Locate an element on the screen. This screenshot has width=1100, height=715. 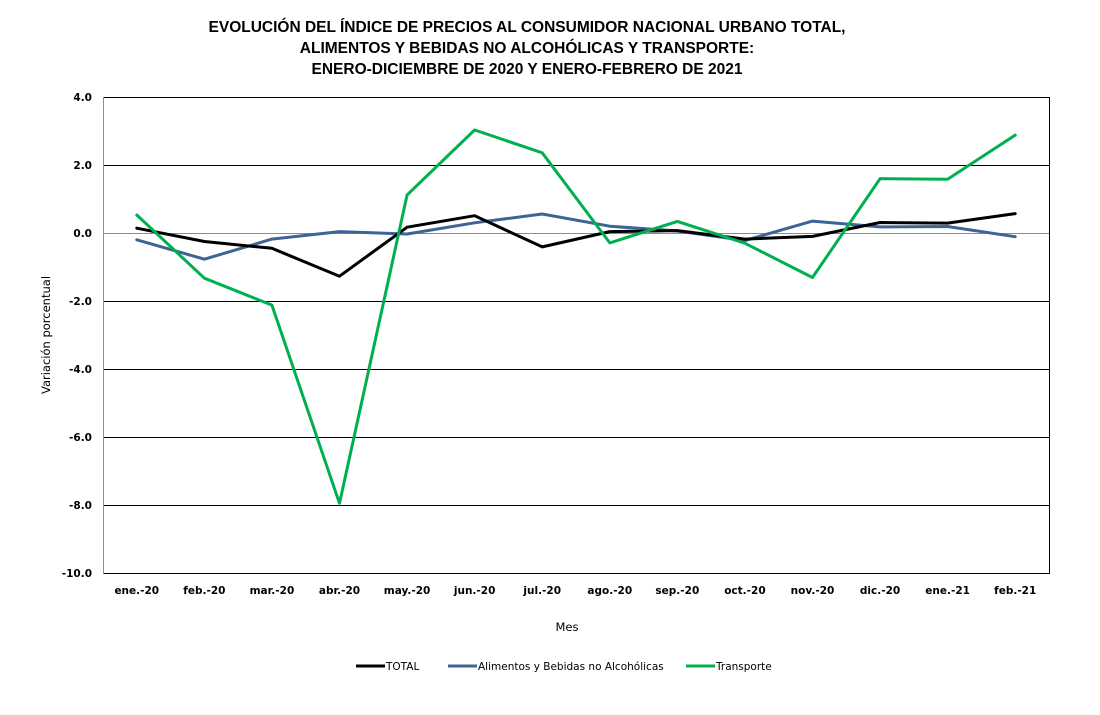
legend-label-transporte: Transporte is located at coordinates (743, 667).